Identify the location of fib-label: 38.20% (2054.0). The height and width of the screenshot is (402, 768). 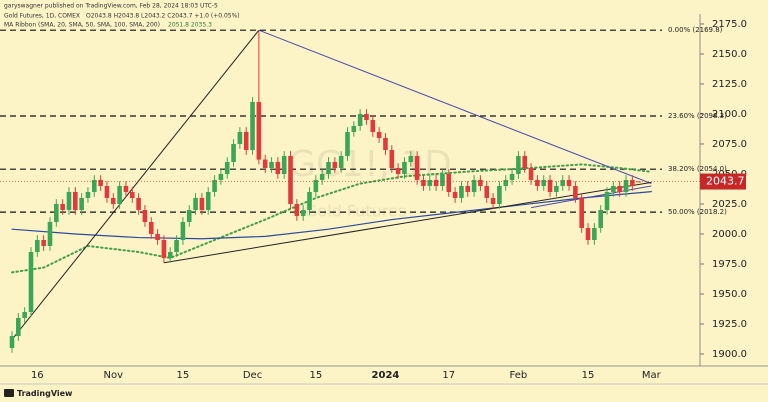
(697, 169).